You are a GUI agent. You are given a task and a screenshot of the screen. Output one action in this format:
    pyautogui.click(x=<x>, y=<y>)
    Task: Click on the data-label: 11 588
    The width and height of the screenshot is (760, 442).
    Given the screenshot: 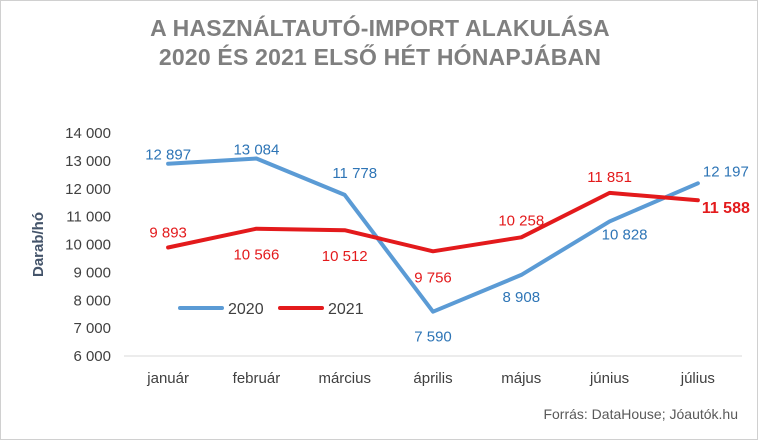 What is the action you would take?
    pyautogui.click(x=726, y=208)
    